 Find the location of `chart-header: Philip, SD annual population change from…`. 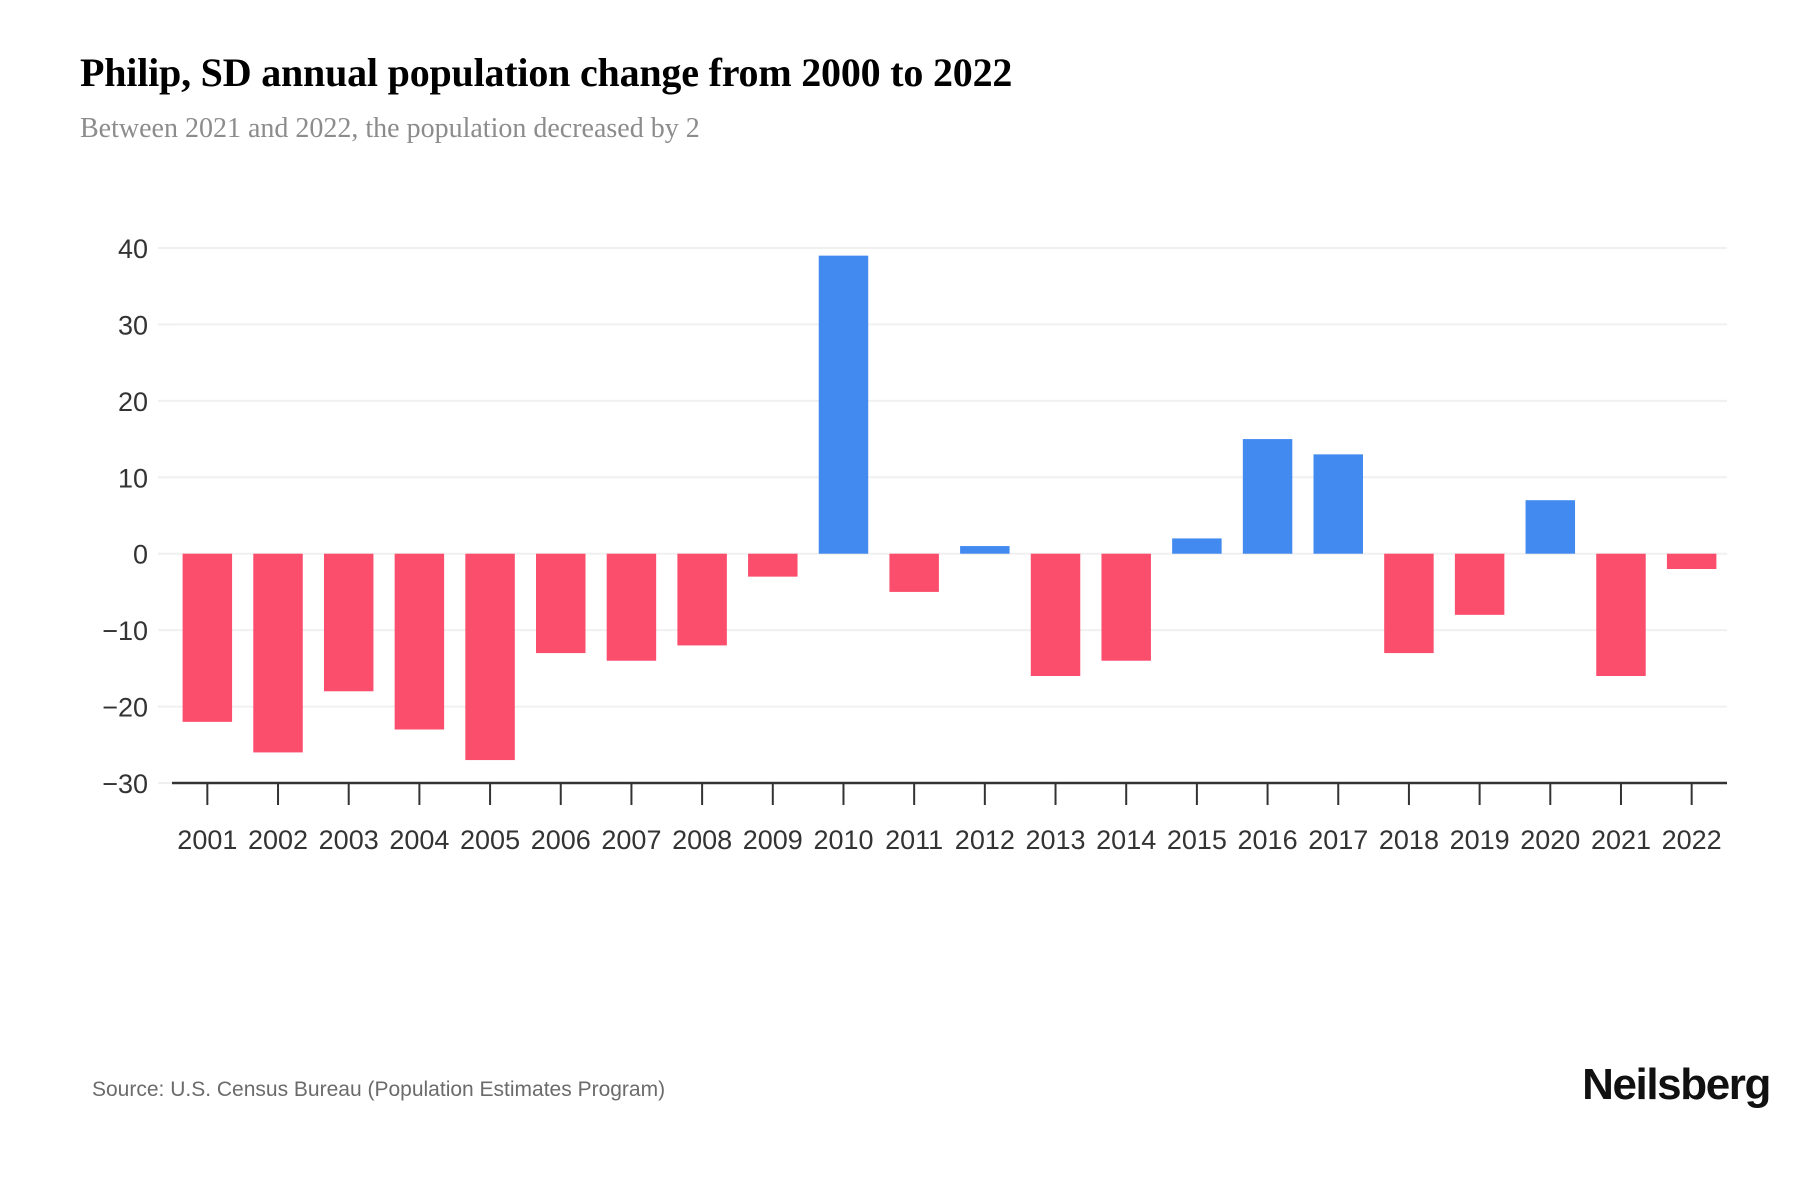

chart-header: Philip, SD annual population change from… is located at coordinates (905, 98).